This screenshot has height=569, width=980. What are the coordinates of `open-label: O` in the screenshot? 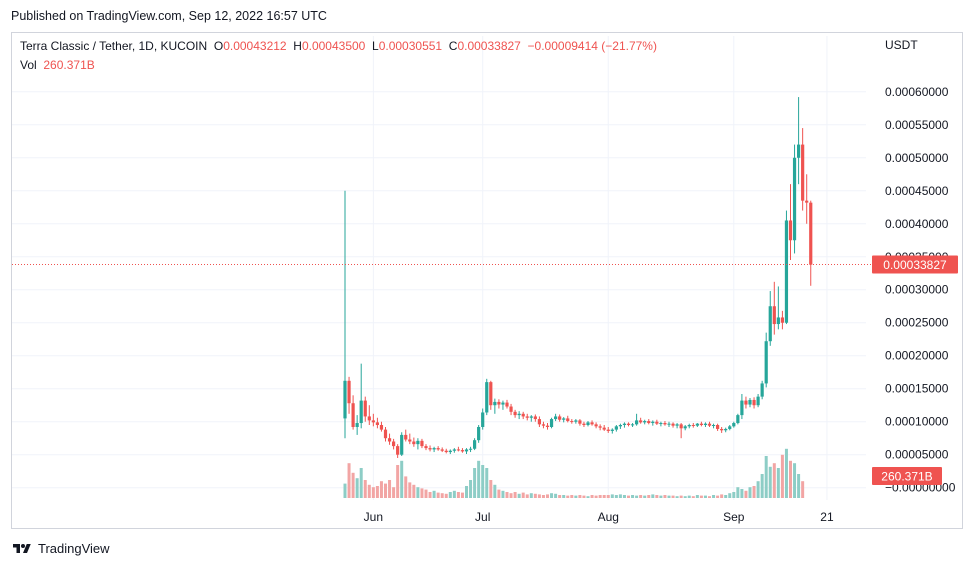 It's located at (218, 46).